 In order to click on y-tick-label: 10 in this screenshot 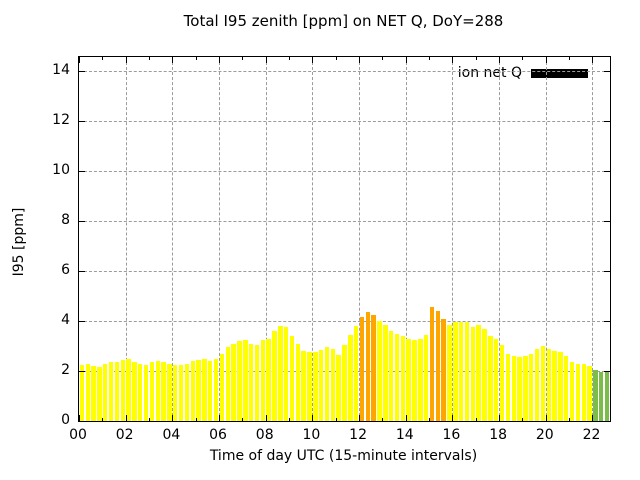, I will do `click(61, 170)`.